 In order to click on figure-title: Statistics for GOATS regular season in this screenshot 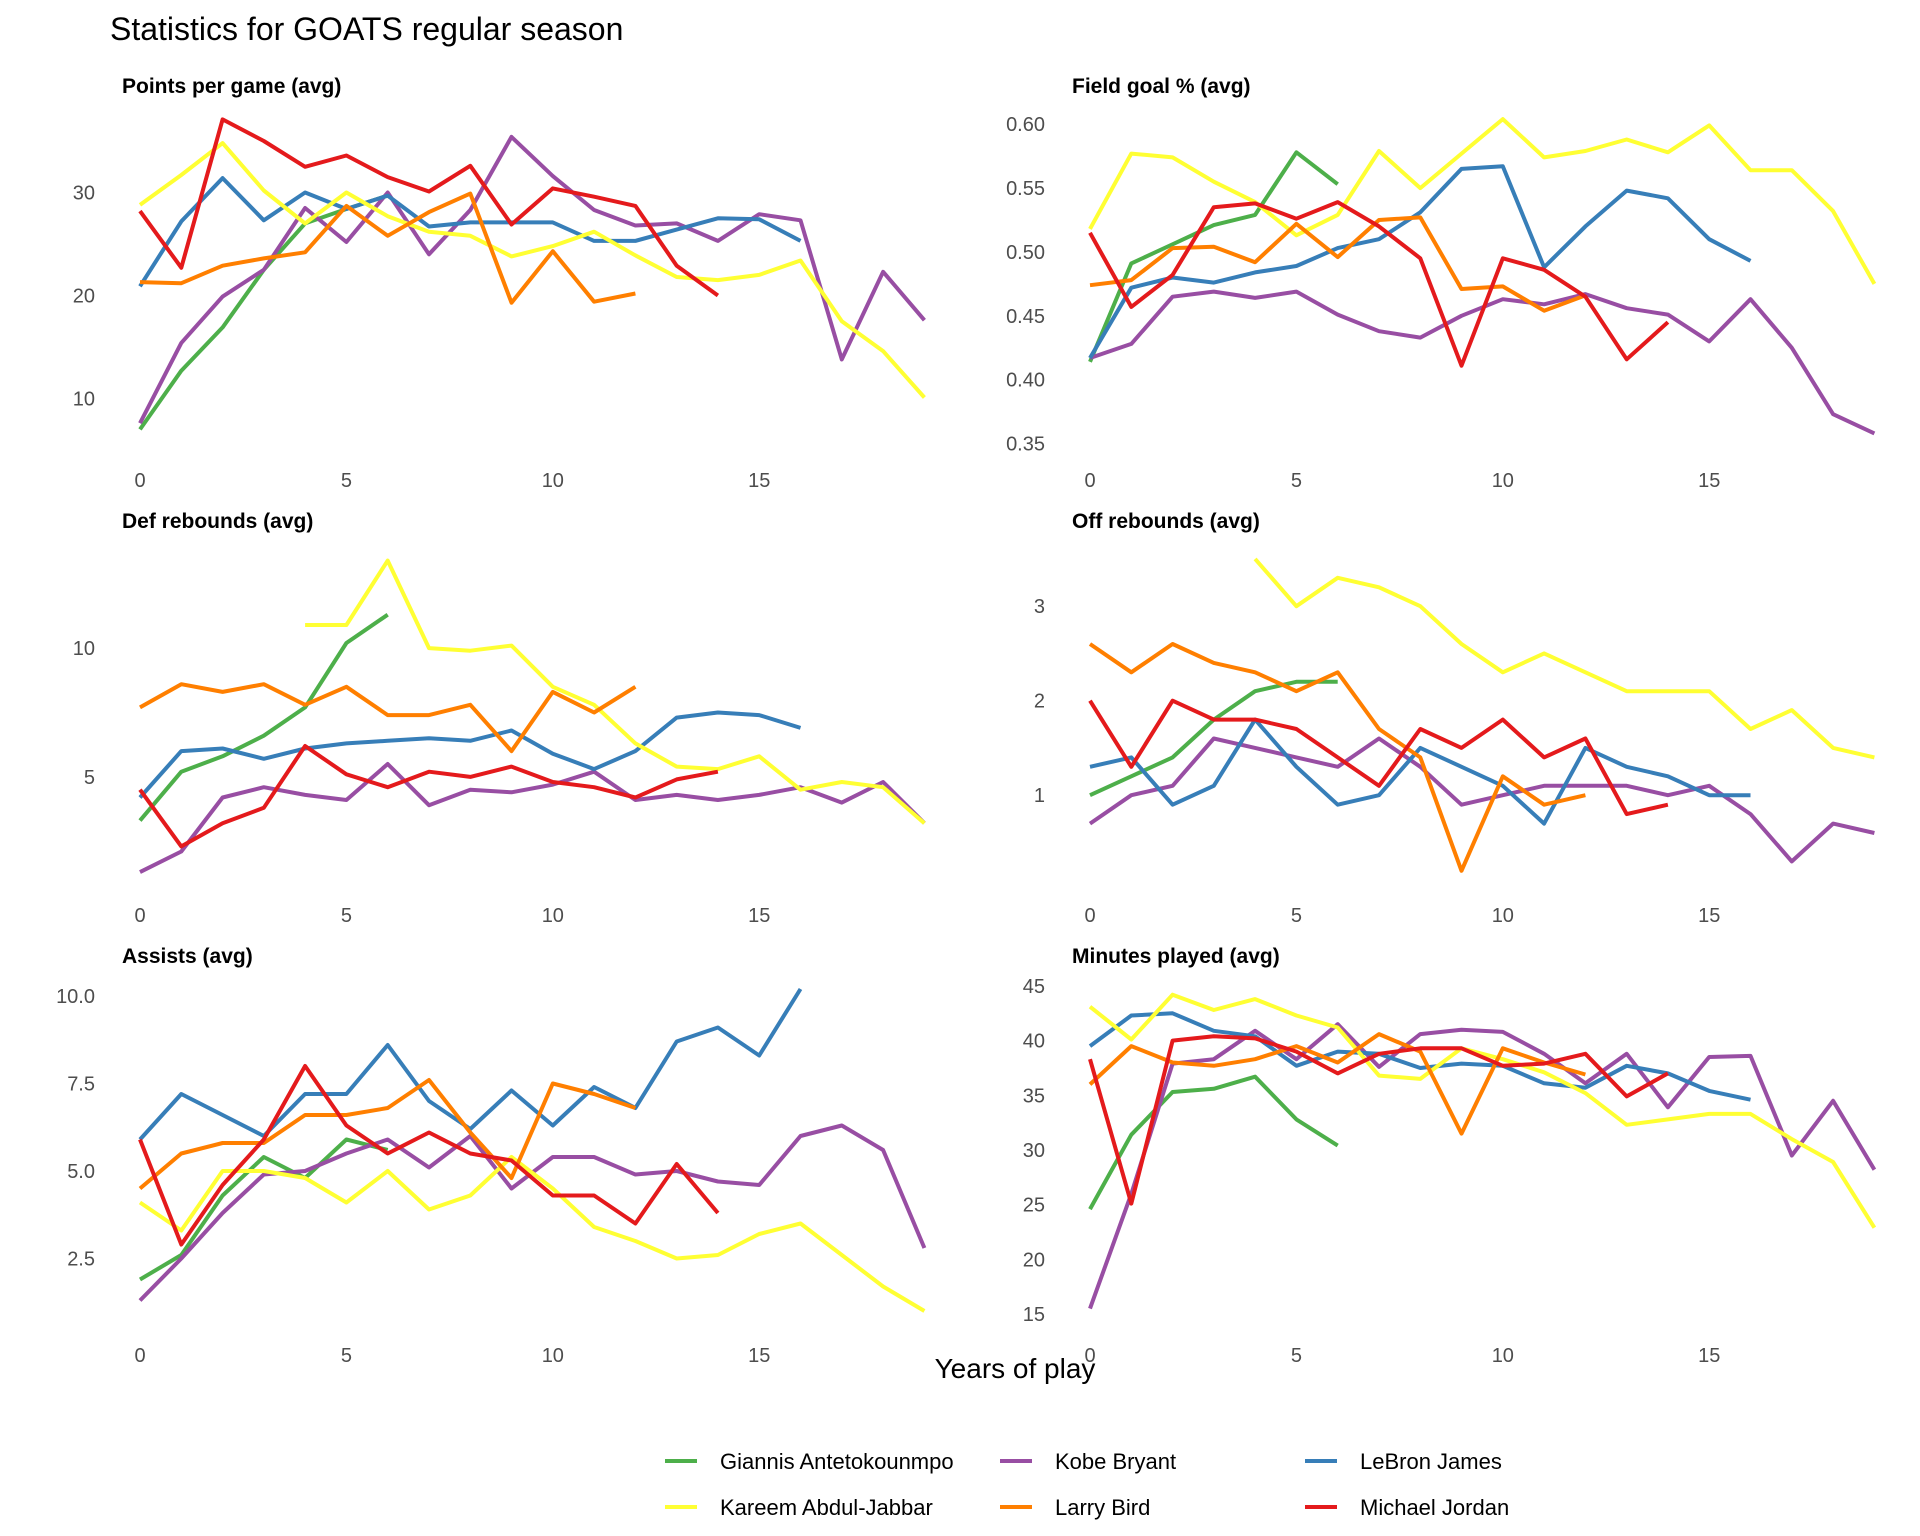, I will do `click(366, 29)`.